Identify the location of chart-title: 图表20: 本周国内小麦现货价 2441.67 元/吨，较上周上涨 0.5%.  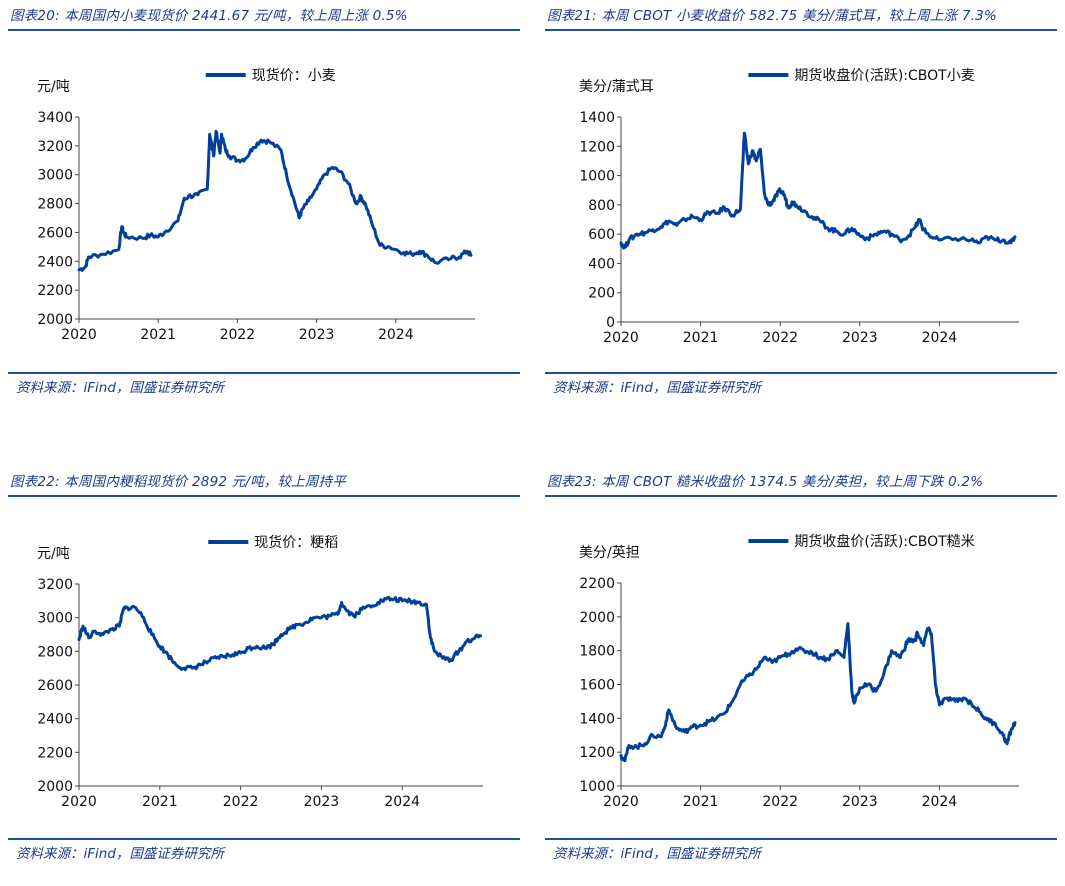
(209, 16).